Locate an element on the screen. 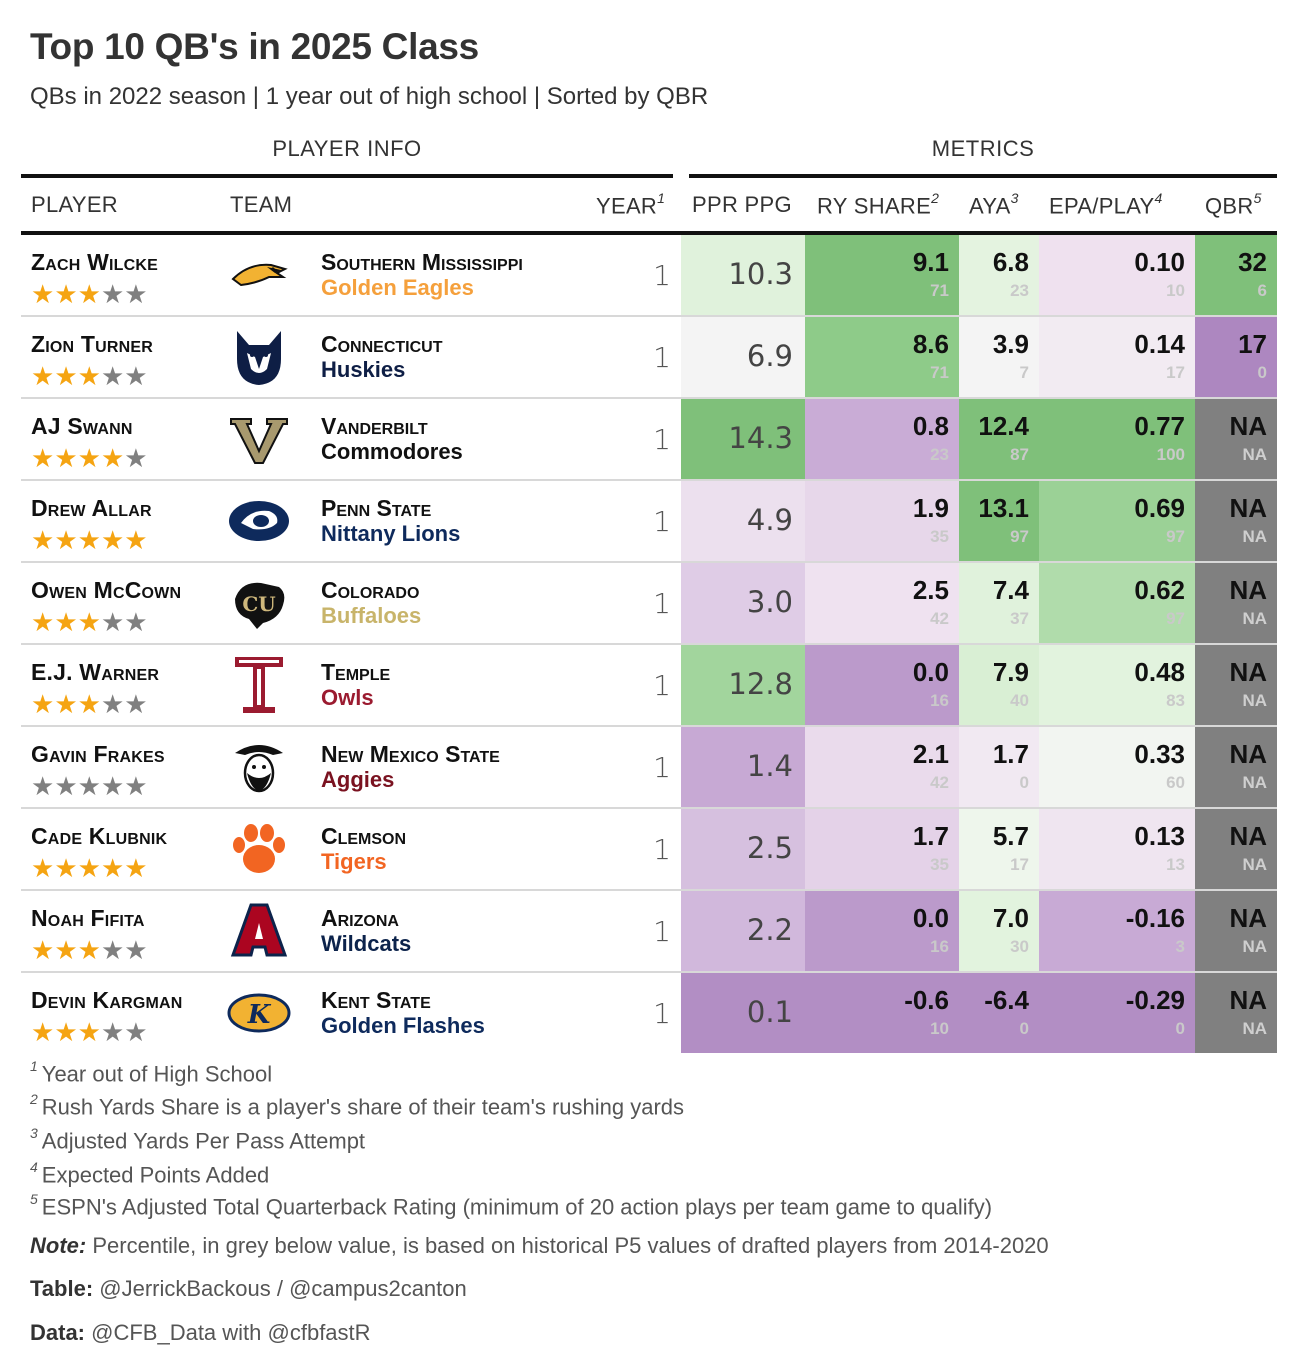 The width and height of the screenshot is (1296, 1372). header-bar is located at coordinates (649, 233).